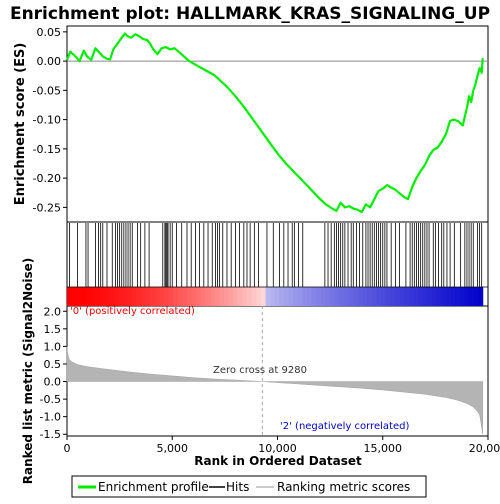 This screenshot has height=504, width=500. What do you see at coordinates (344, 426) in the screenshot?
I see `negative-correlated-label: '2' (negatively correlated)` at bounding box center [344, 426].